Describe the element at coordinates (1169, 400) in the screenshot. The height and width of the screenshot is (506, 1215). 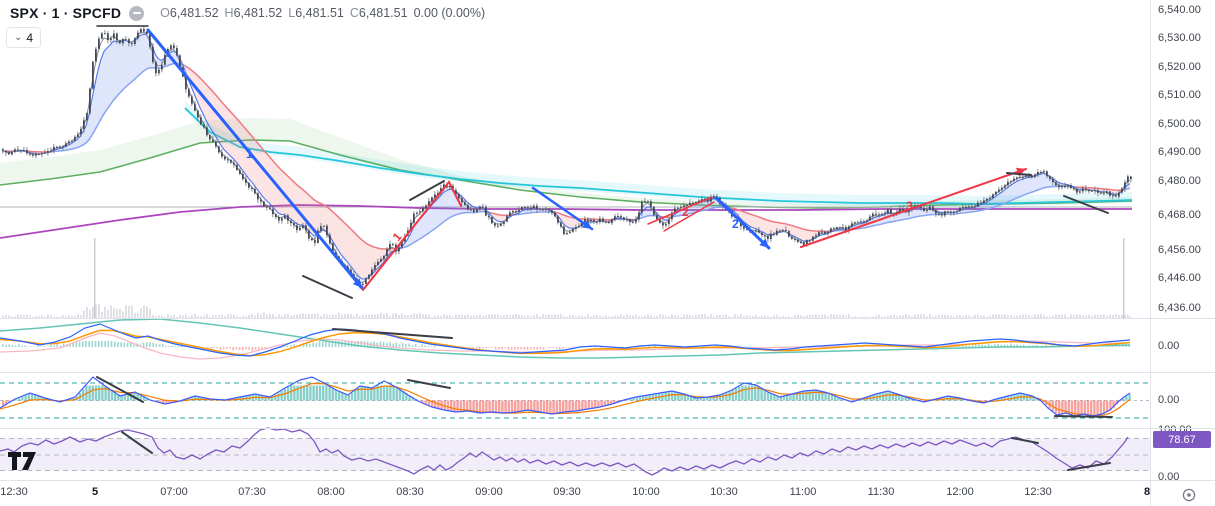
I see `osc-value-label: 0.00` at that location.